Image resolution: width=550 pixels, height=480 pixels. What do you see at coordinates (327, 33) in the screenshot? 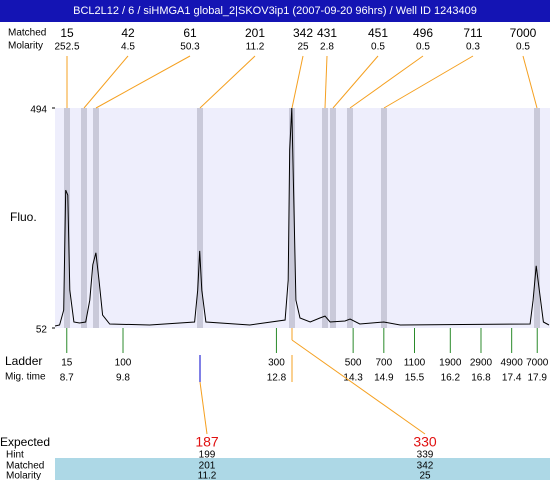
I see `peak-size: 431` at bounding box center [327, 33].